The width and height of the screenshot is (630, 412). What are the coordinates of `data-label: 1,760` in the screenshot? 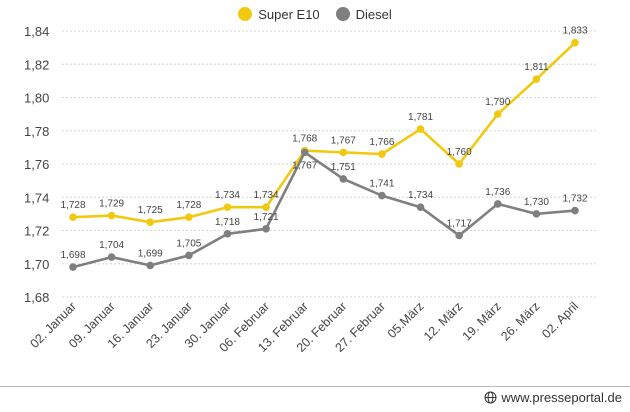 It's located at (459, 152).